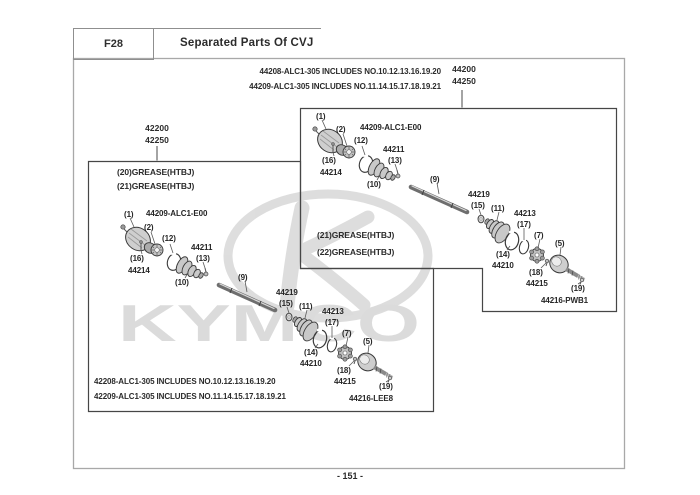  What do you see at coordinates (156, 172) in the screenshot?
I see `grease-note: (20)GREASE(HTBJ)` at bounding box center [156, 172].